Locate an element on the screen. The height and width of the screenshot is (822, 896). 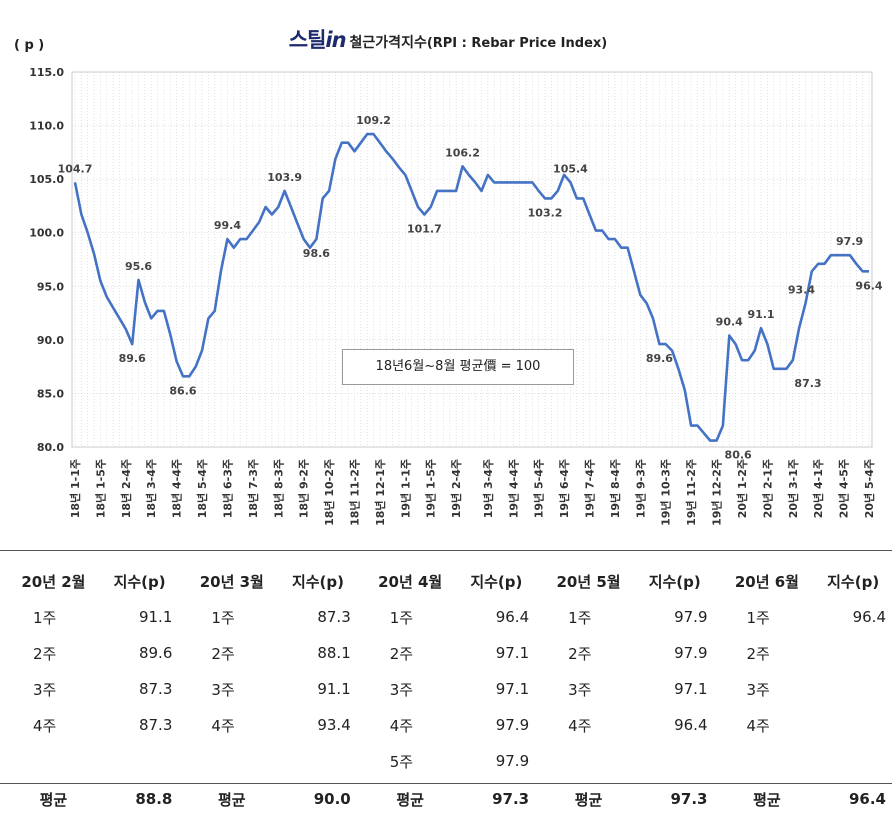
data-label: 98.6 is located at coordinates (316, 253).